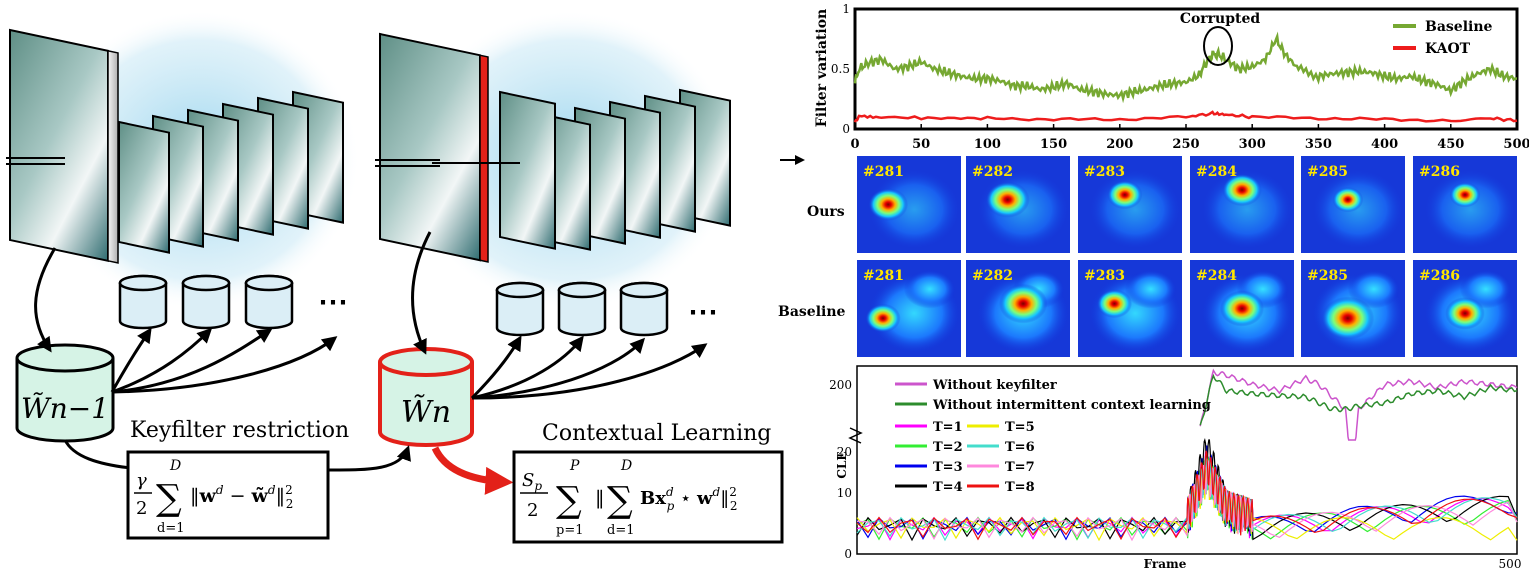  I want to click on axis-break, so click(855, 435).